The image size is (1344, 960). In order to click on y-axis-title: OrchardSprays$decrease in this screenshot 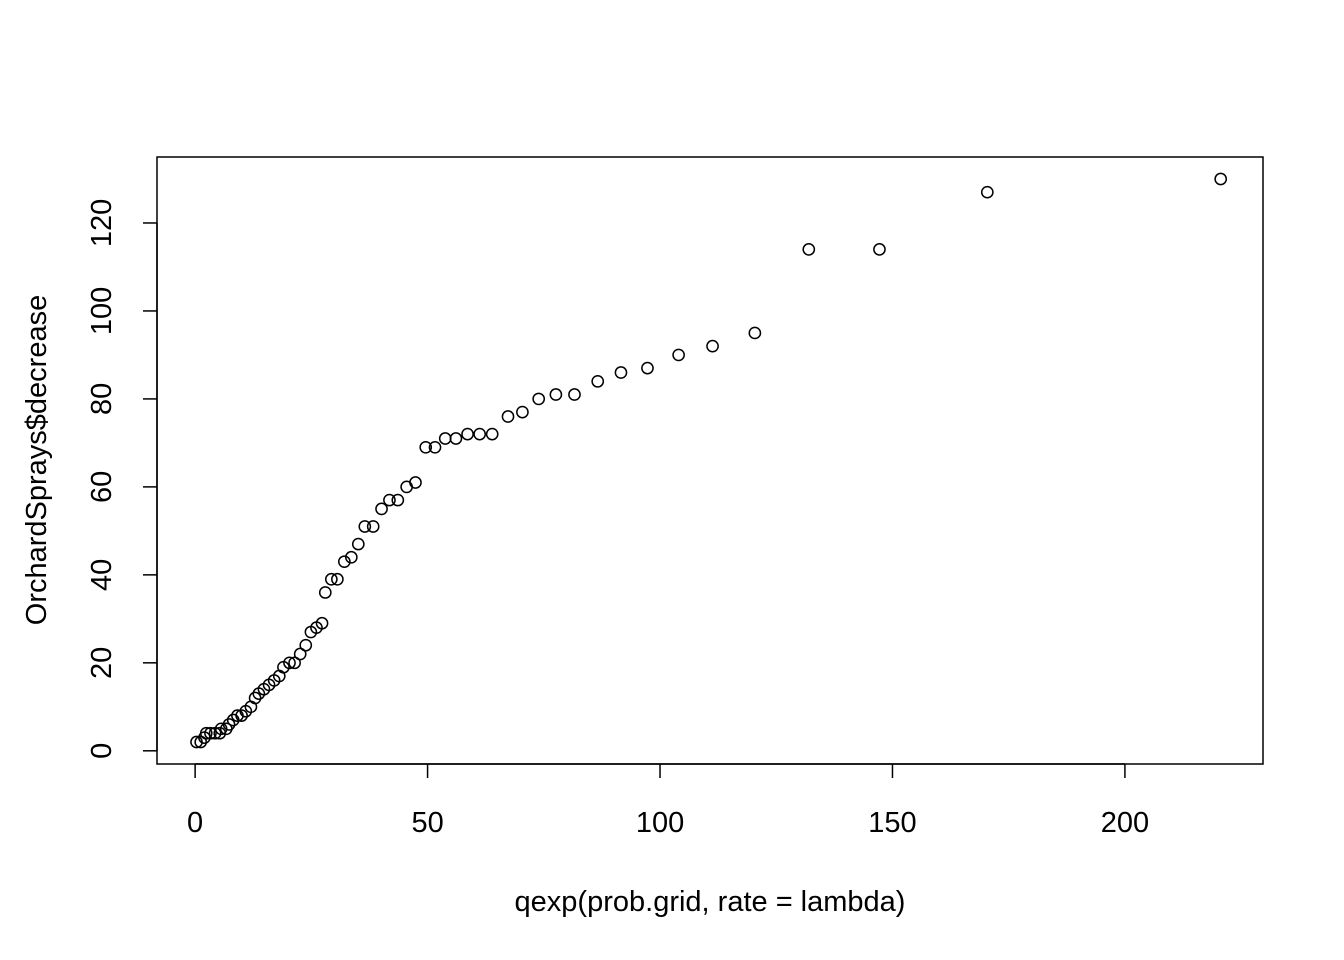, I will do `click(37, 460)`.